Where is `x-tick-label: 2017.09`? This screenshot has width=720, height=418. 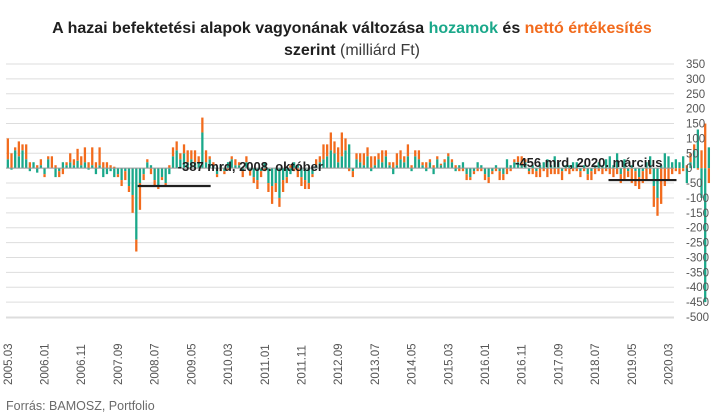
x-tick-label: 2017.09 is located at coordinates (559, 364).